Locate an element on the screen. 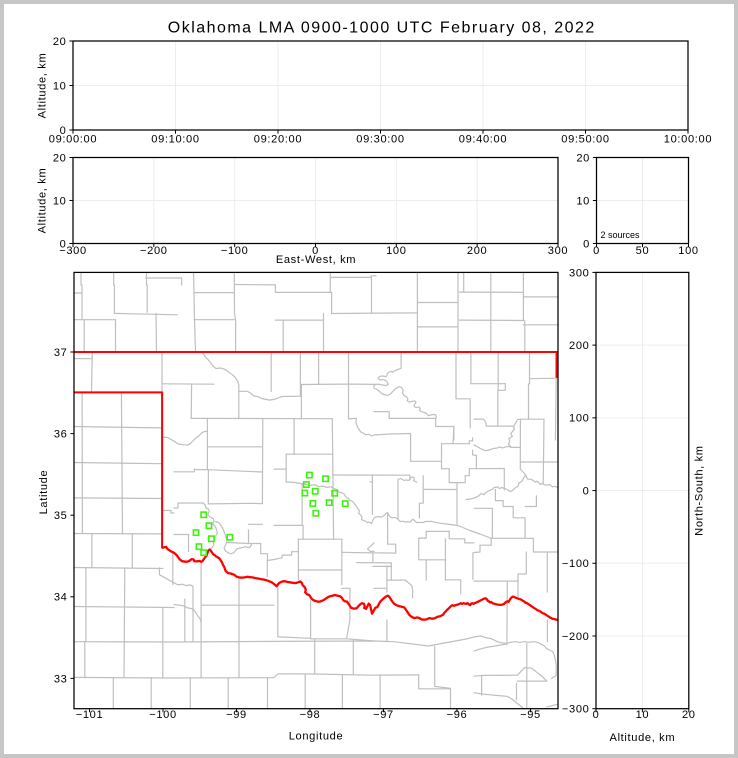 Image resolution: width=738 pixels, height=758 pixels. svg-text: 09:20:00 is located at coordinates (278, 139).